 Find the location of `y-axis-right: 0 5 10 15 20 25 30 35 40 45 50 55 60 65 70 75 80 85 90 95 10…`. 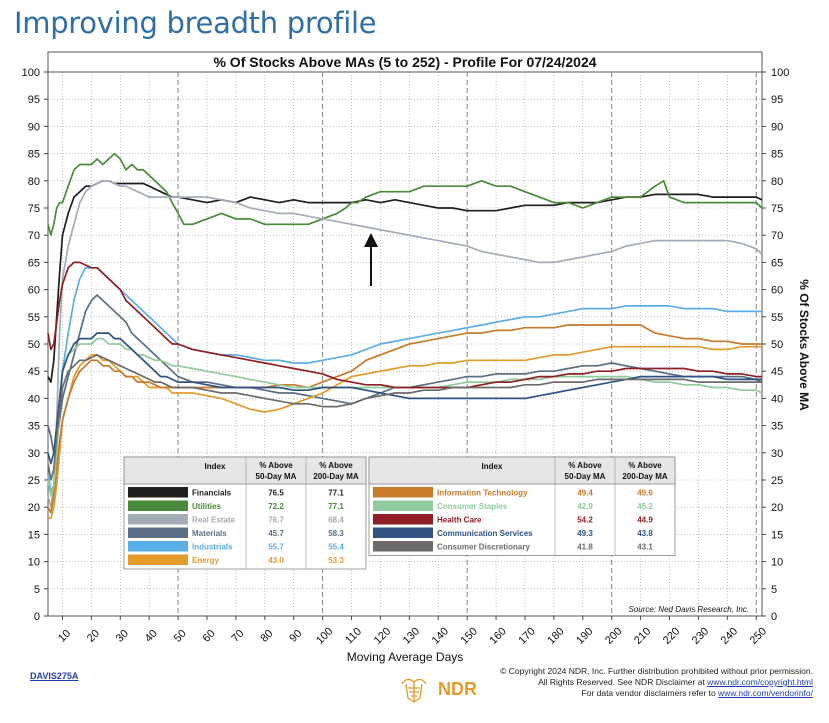

y-axis-right: 0 5 10 15 20 25 30 35 40 45 50 55 60 65 70 75 80 85 90 95 10… is located at coordinates (775, 345).